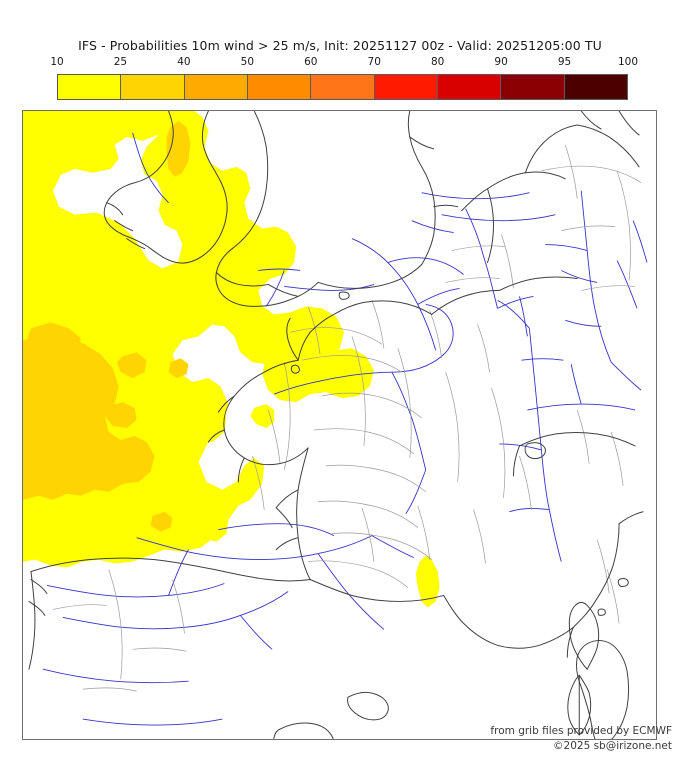 The image size is (680, 758). What do you see at coordinates (120, 62) in the screenshot?
I see `colorbar-tick-25: 25` at bounding box center [120, 62].